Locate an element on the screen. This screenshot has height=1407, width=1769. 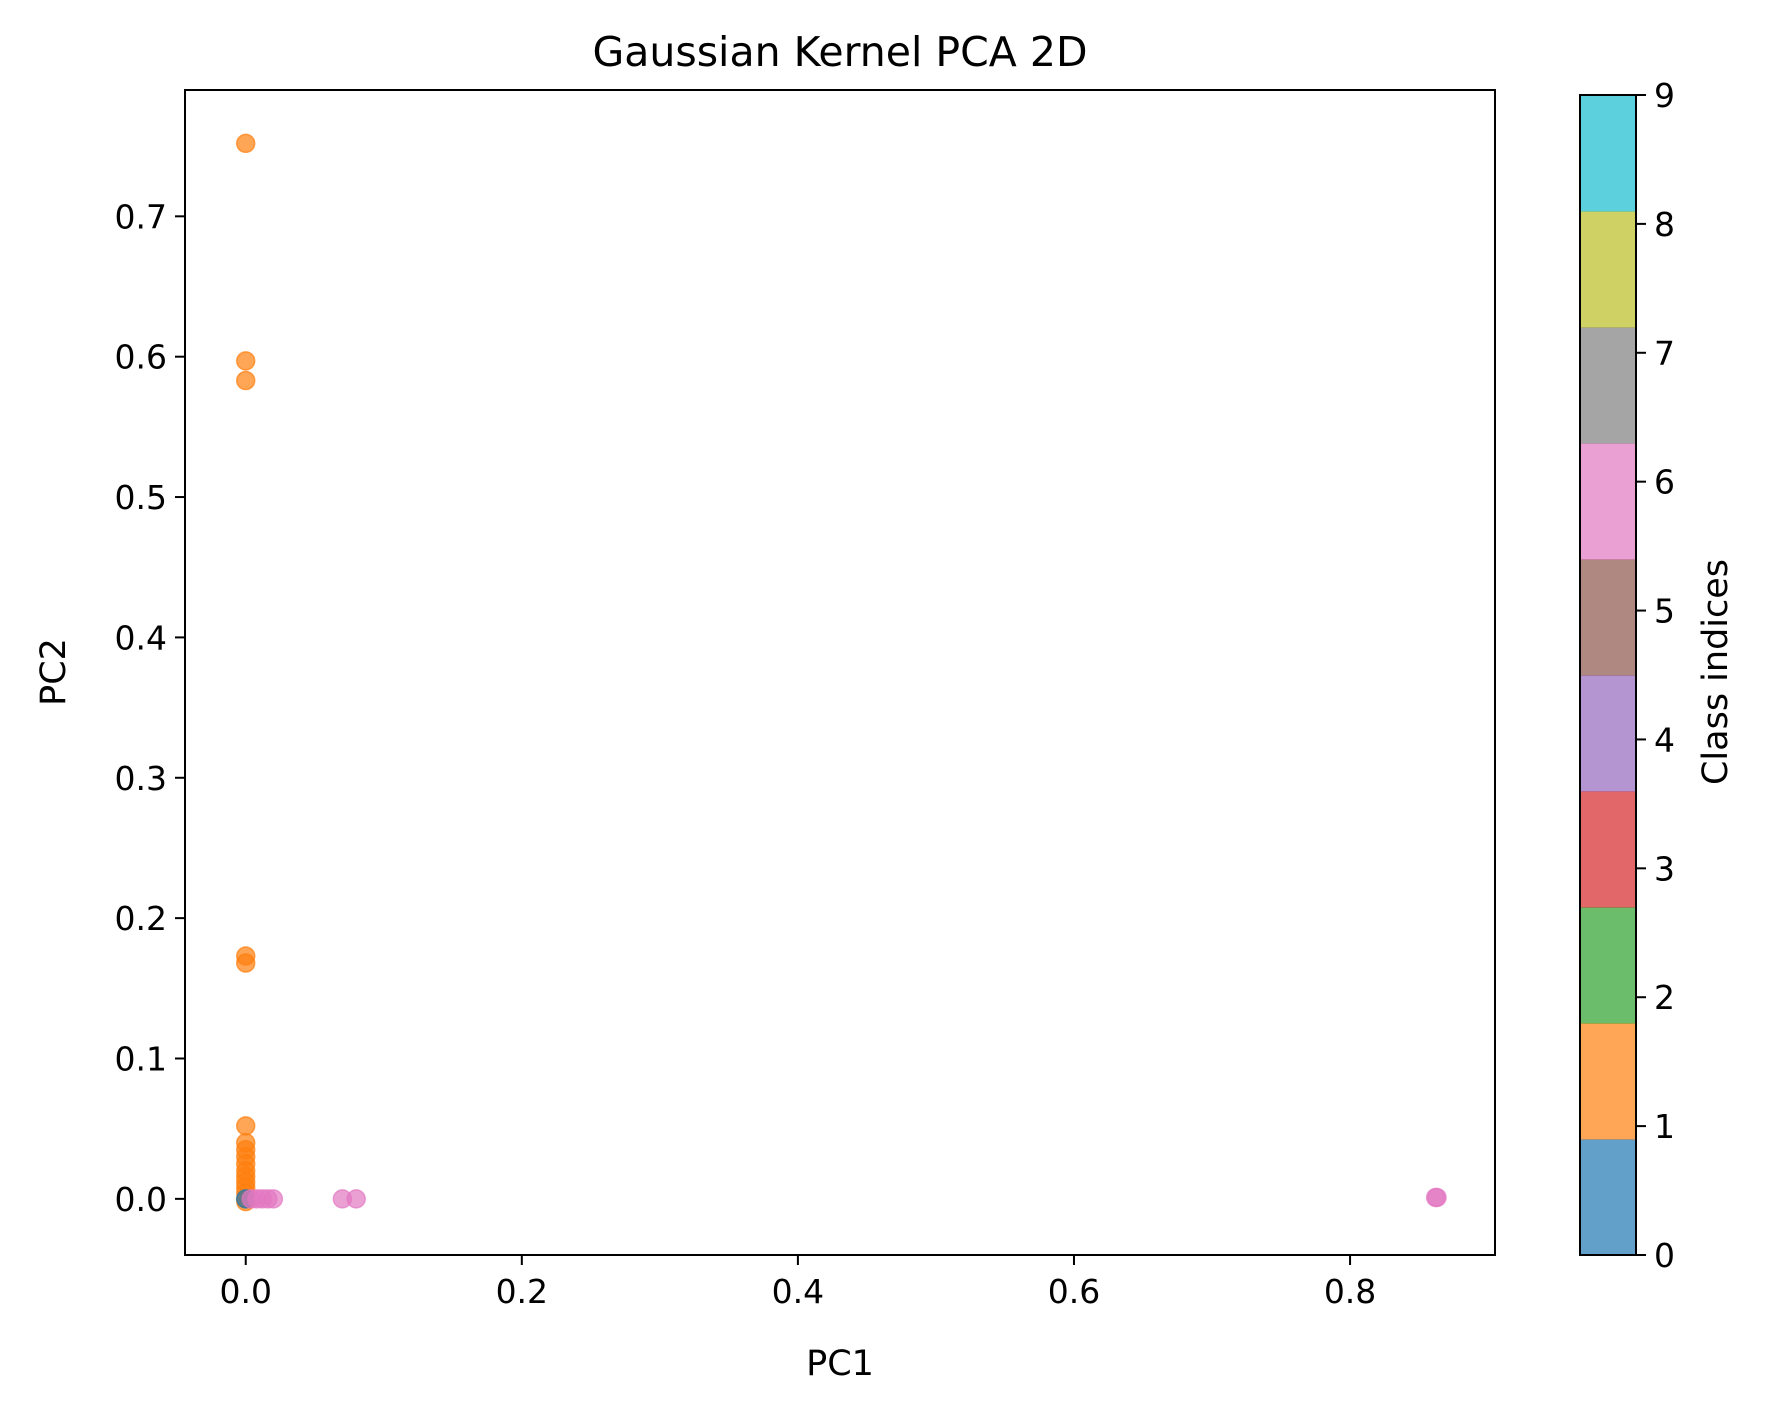
colorbar-tick-label: 3 is located at coordinates (1664, 868).